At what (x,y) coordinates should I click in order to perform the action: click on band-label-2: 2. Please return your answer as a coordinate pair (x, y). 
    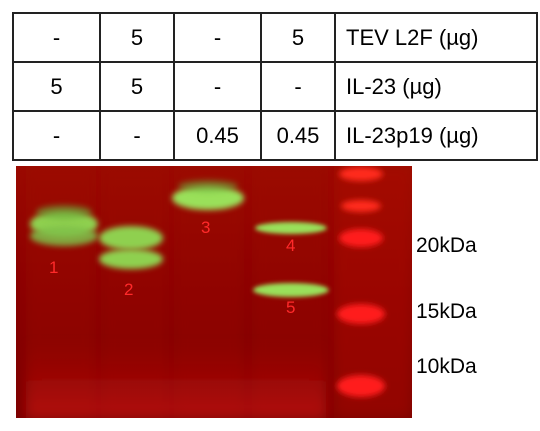
    Looking at the image, I should click on (129, 289).